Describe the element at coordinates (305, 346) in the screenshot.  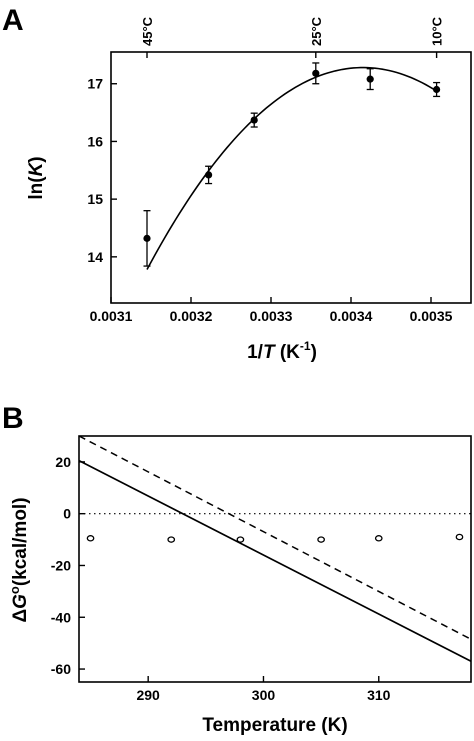
I see `panel-a-xlabel-exp: -1` at that location.